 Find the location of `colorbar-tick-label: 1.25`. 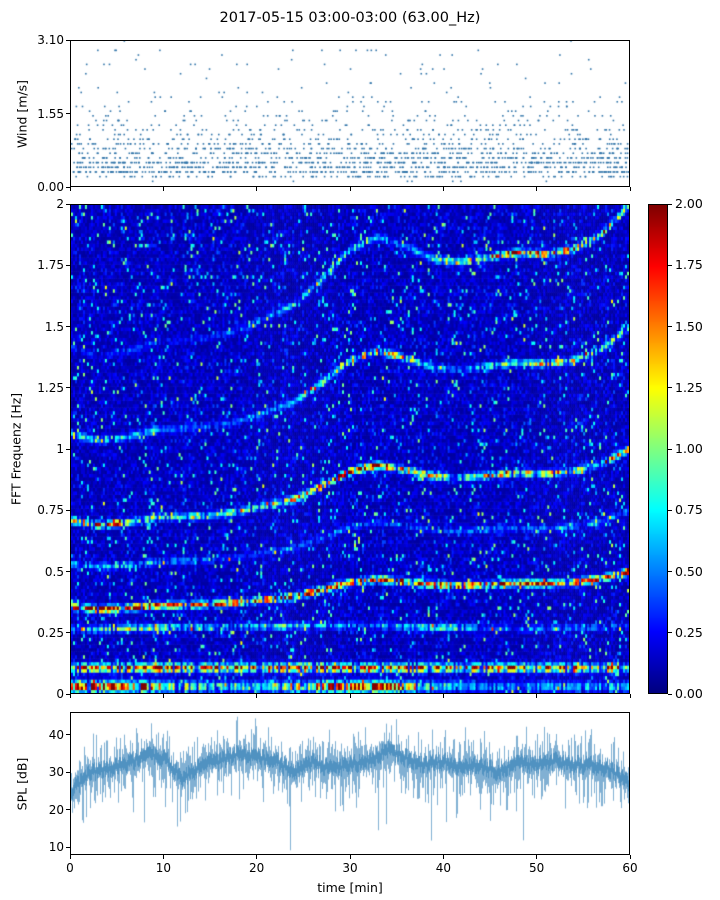

colorbar-tick-label: 1.25 is located at coordinates (689, 387).